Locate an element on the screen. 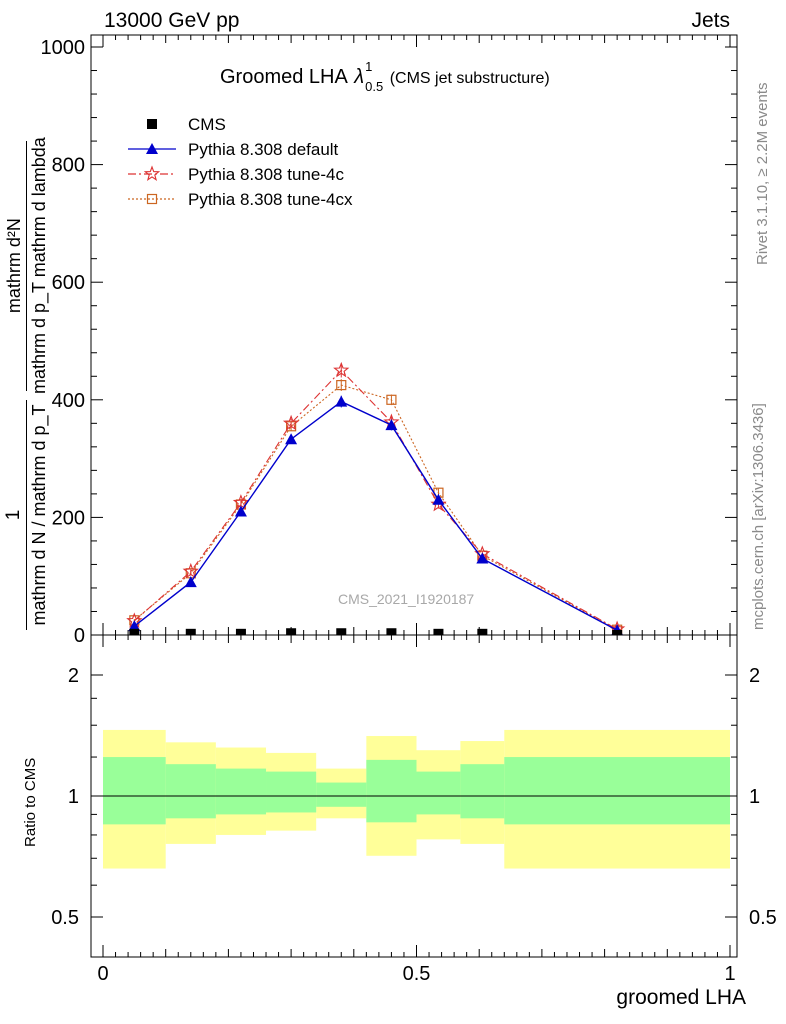  legend-label-cms: CMS is located at coordinates (207, 124).